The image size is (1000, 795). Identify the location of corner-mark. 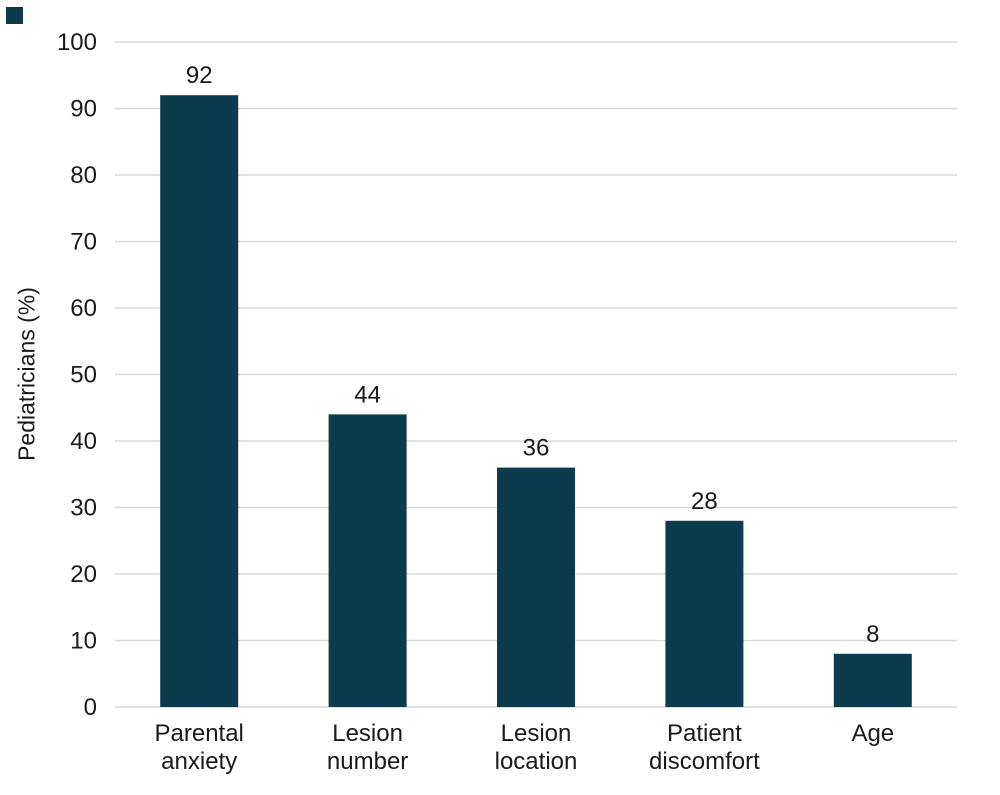
(14, 15).